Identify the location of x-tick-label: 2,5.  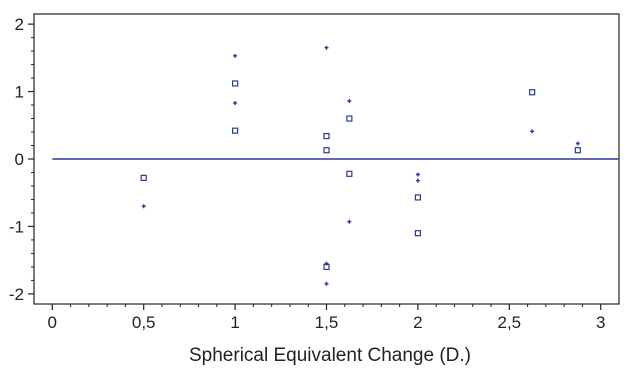
(509, 322).